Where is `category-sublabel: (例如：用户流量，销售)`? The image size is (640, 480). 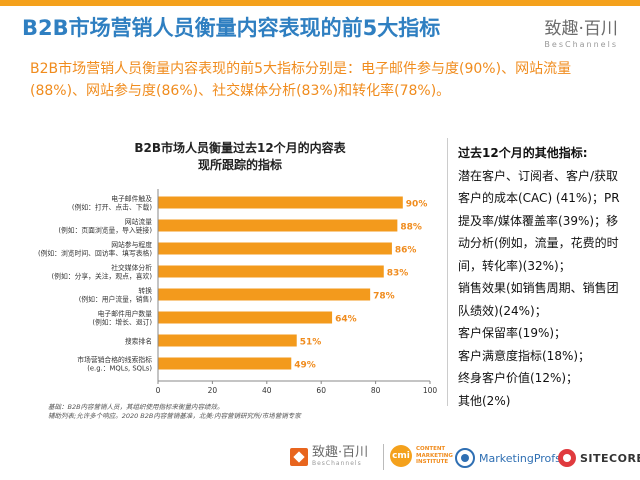
category-sublabel: (例如：用户流量，销售) is located at coordinates (116, 299).